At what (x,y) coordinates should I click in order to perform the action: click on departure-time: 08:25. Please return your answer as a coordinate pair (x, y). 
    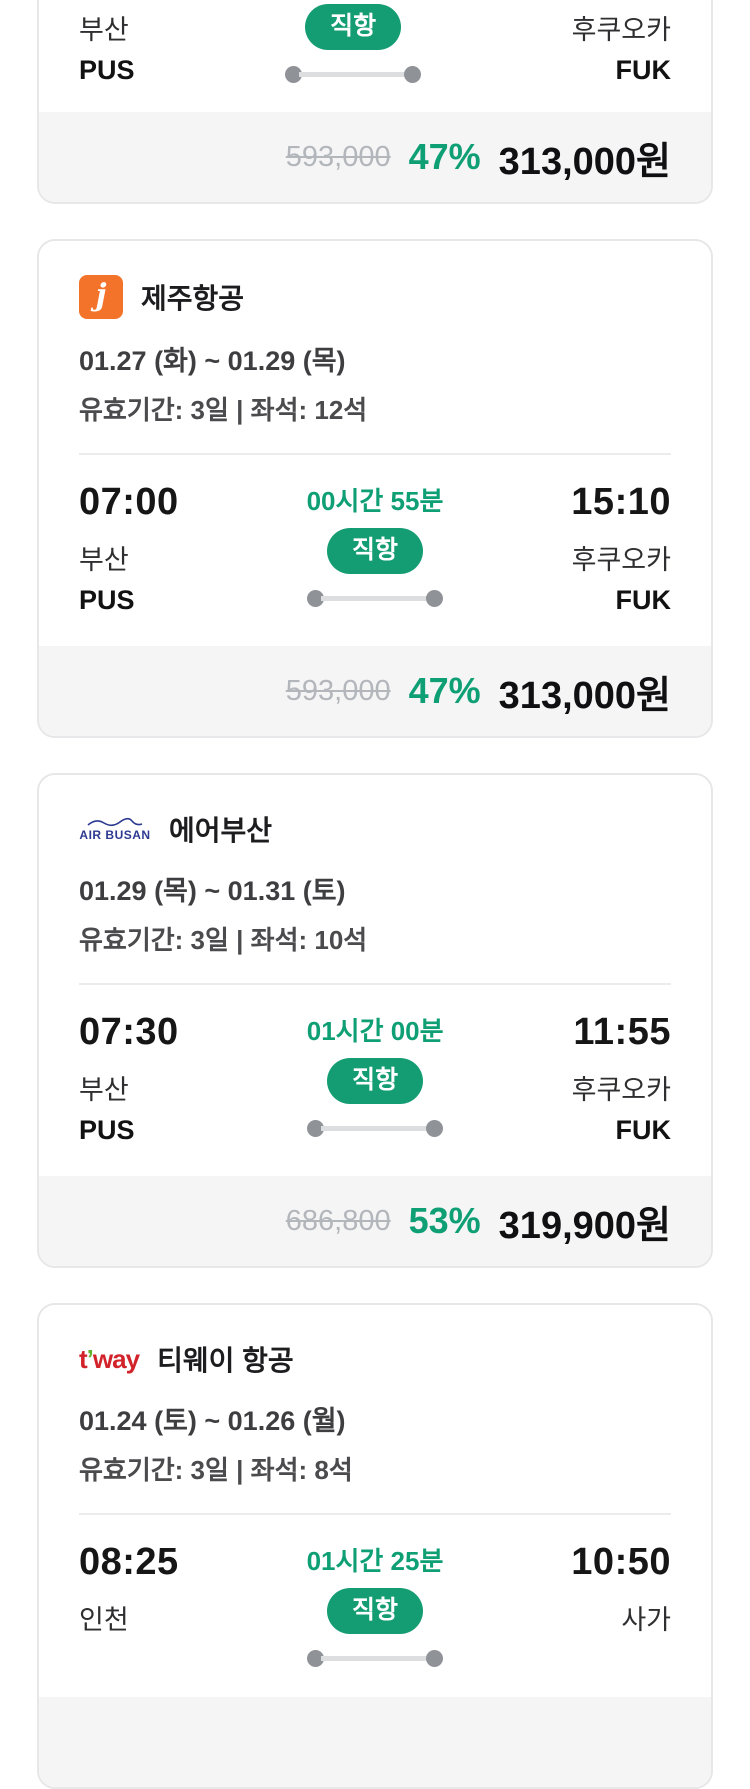
    Looking at the image, I should click on (129, 1562).